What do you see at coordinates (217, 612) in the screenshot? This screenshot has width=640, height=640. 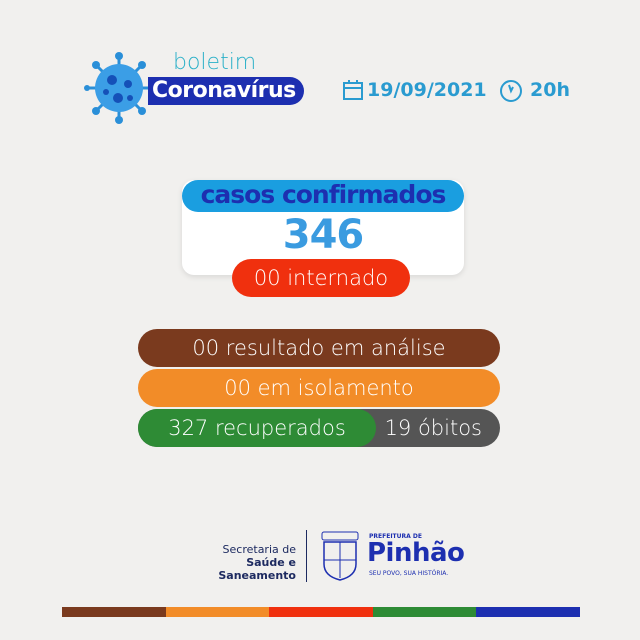 I see `stripe-orange` at bounding box center [217, 612].